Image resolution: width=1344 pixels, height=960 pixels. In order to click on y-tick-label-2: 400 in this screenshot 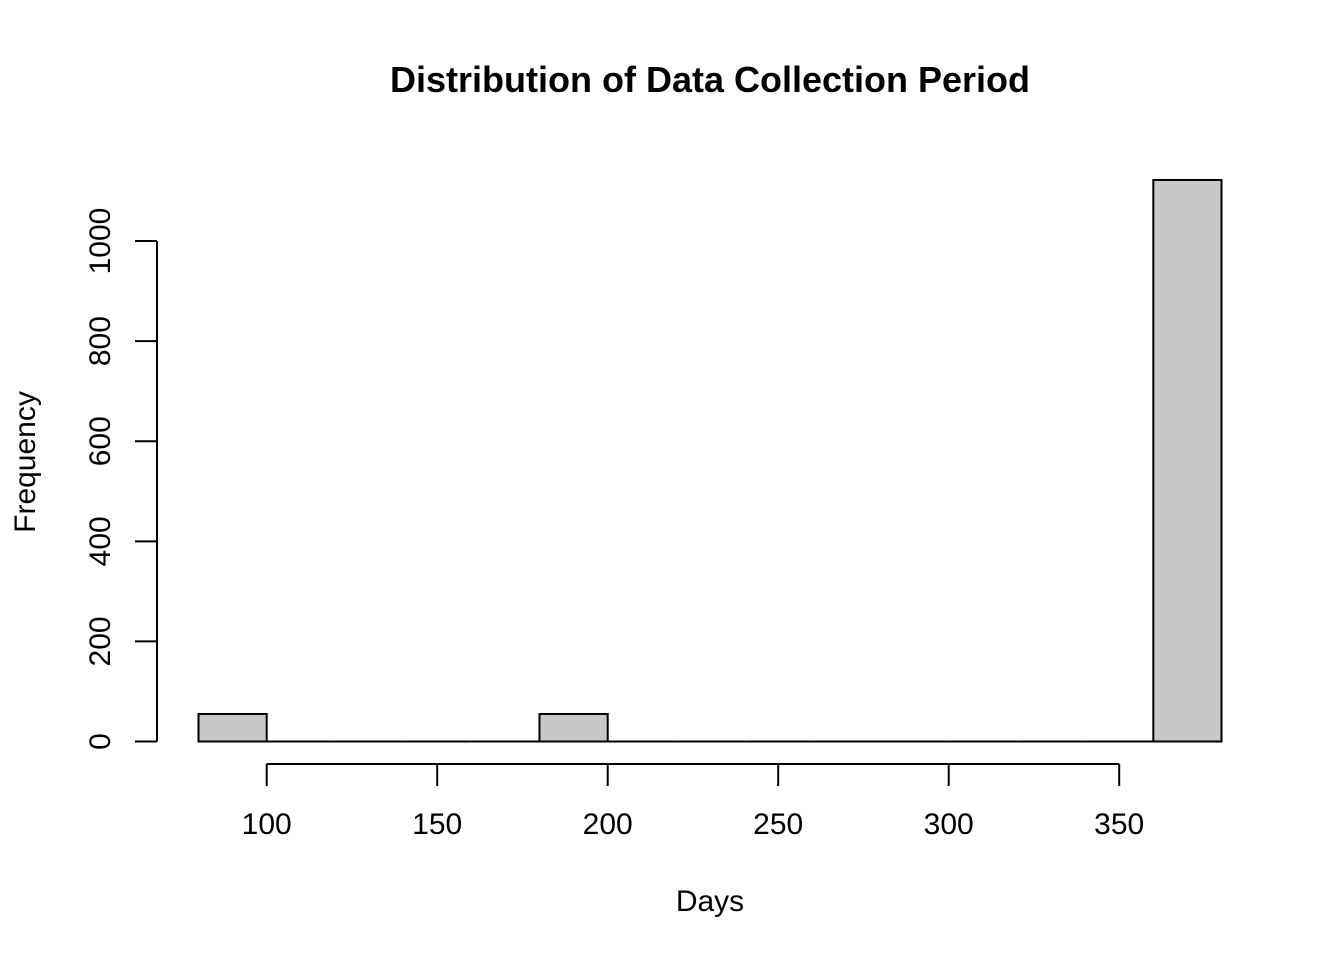, I will do `click(100, 541)`.